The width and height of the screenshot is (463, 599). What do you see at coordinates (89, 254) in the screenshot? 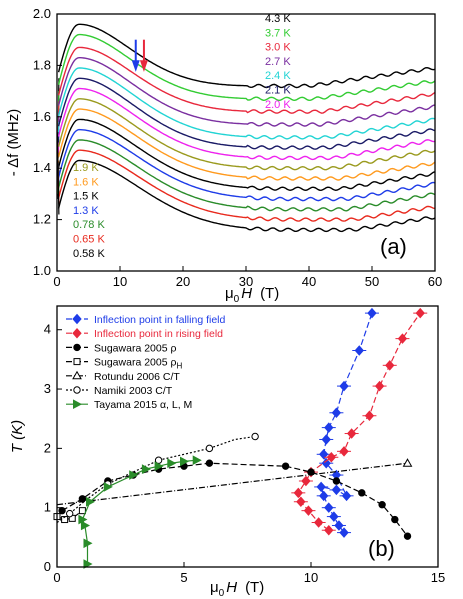
I see `panel-a-legend-low-item: 0.58 K` at bounding box center [89, 254].